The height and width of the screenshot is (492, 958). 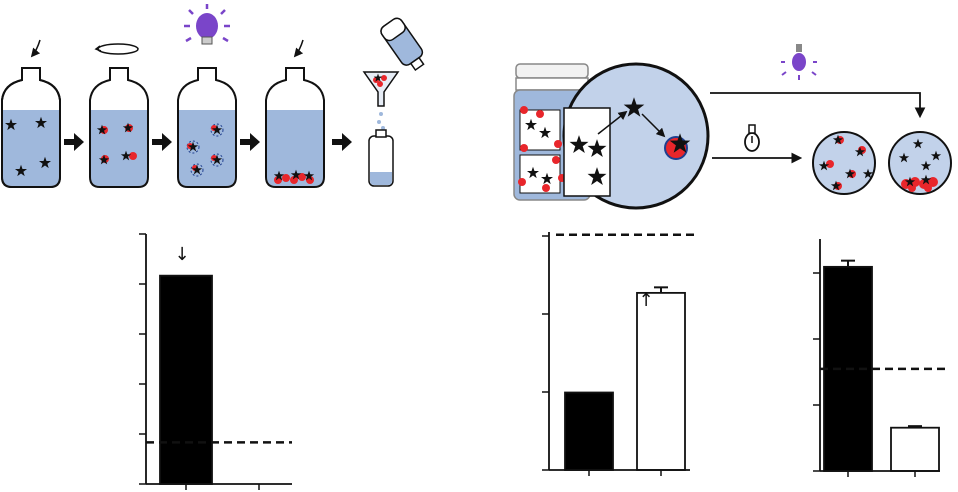 I want to click on funnel-icon, so click(x=381, y=89).